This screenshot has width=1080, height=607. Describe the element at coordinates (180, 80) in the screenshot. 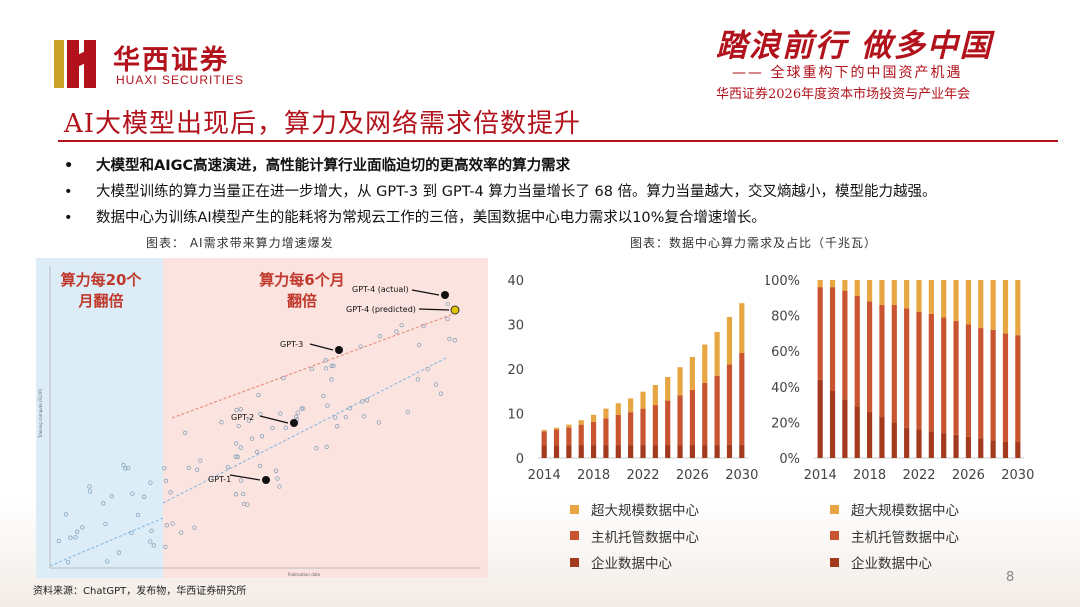

I see `logo-name-en: HUAXI SECURITIES` at that location.